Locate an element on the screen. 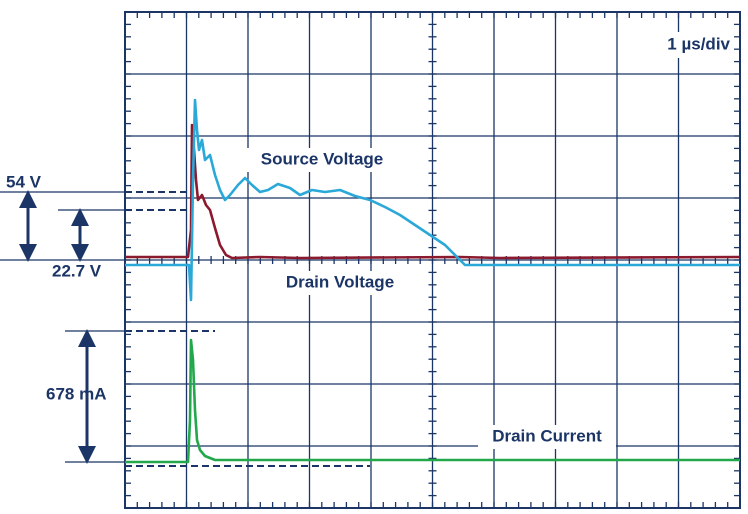  trace-label: Source Voltage is located at coordinates (322, 158).